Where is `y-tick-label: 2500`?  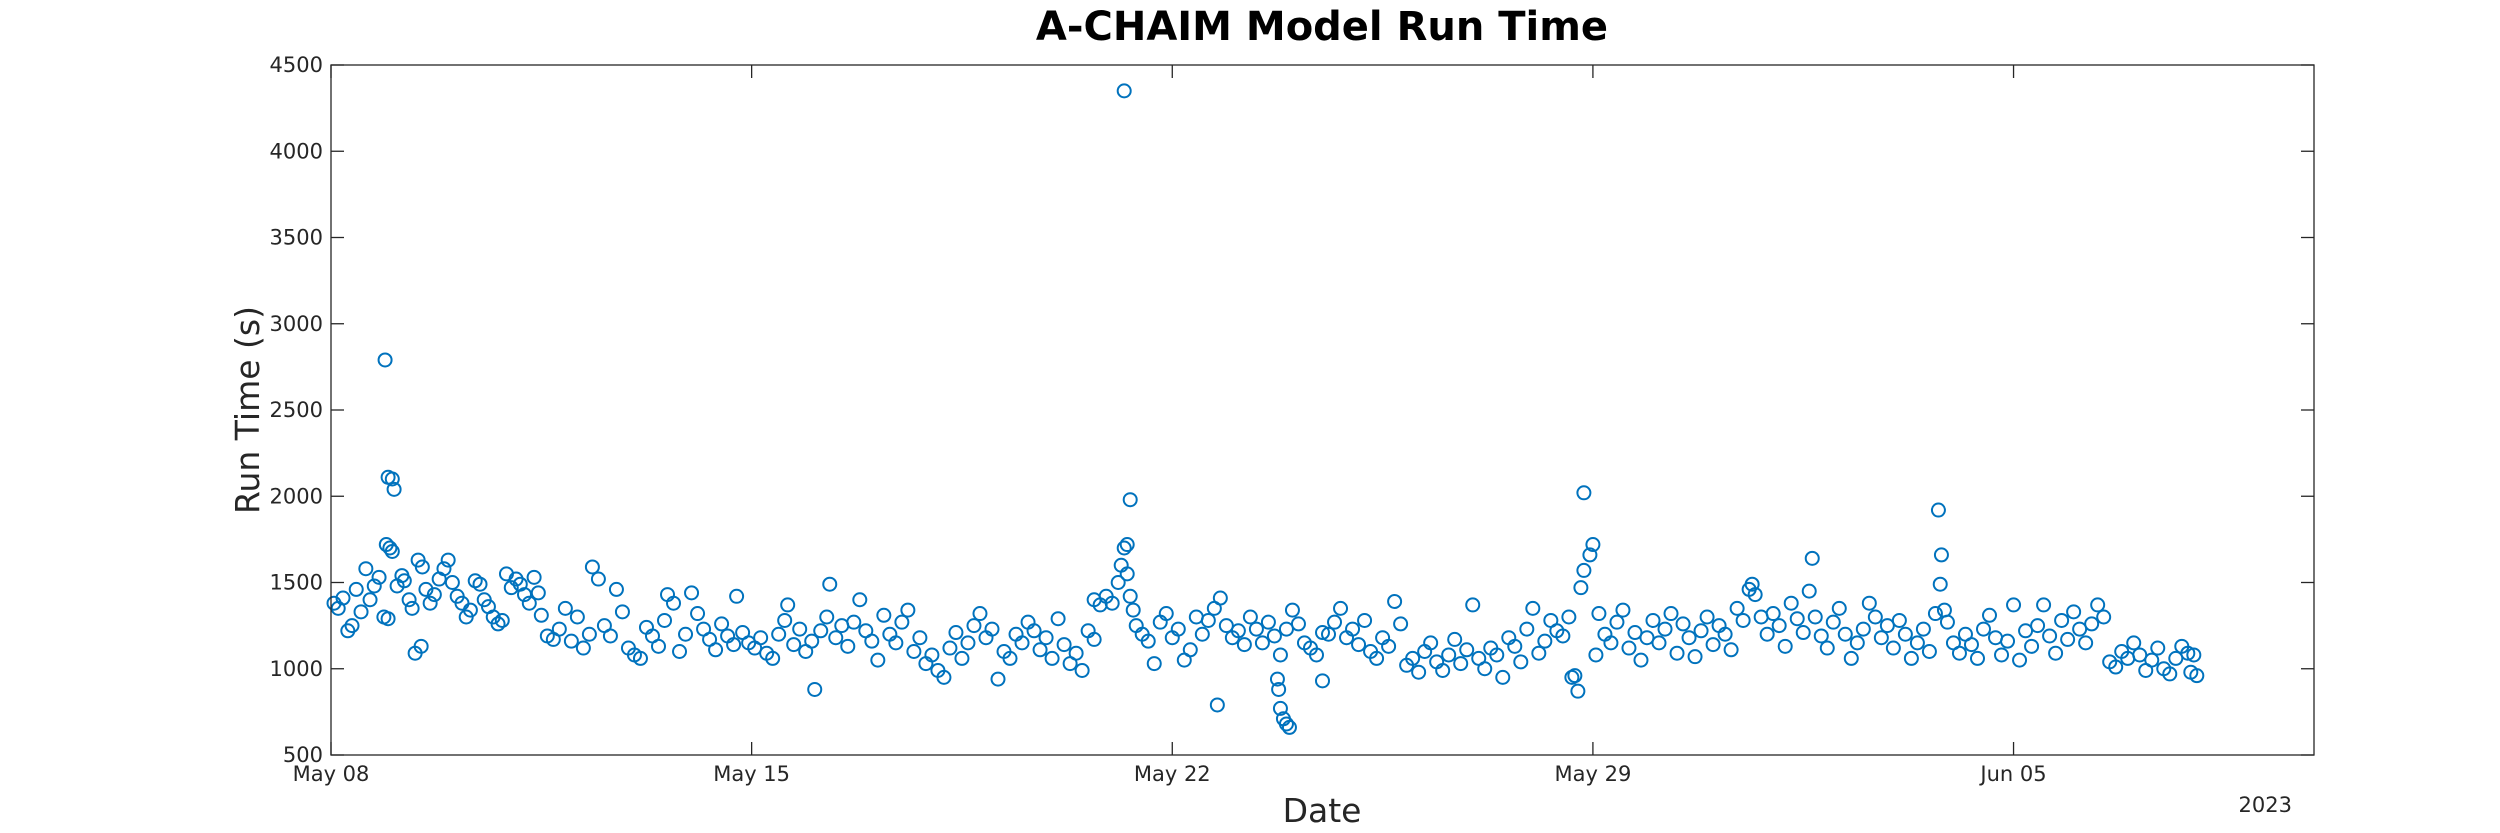
y-tick-label: 2500 is located at coordinates (296, 410).